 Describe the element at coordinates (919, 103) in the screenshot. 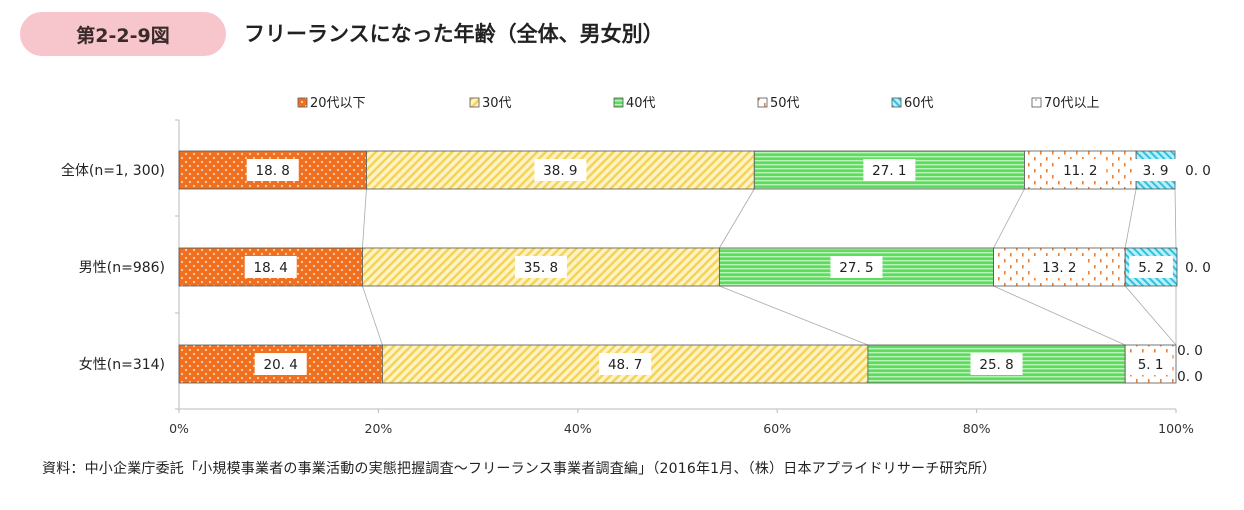

I see `legend-label: 60代` at that location.